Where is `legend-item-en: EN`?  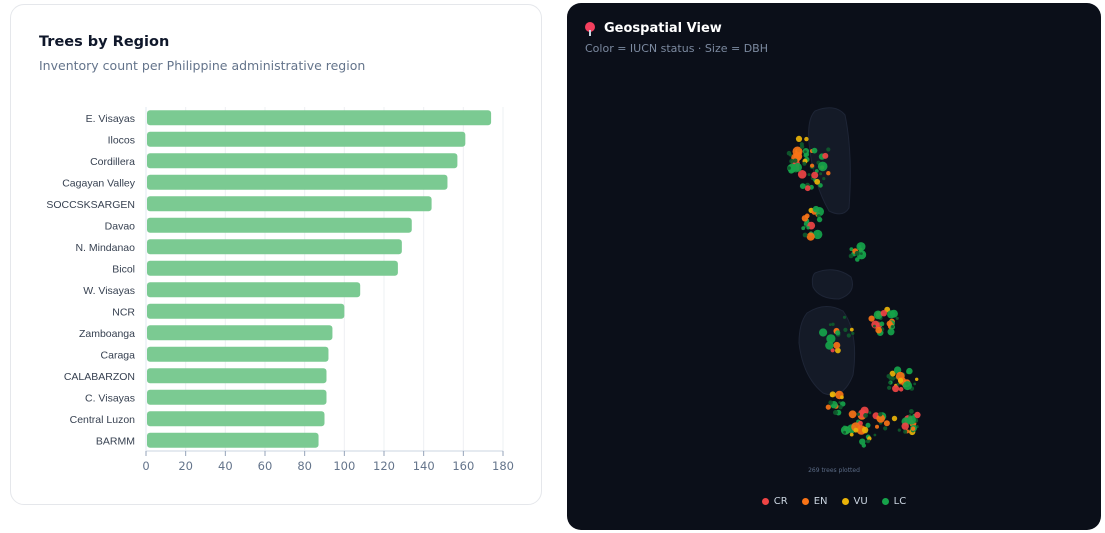
legend-item-en: EN is located at coordinates (814, 501).